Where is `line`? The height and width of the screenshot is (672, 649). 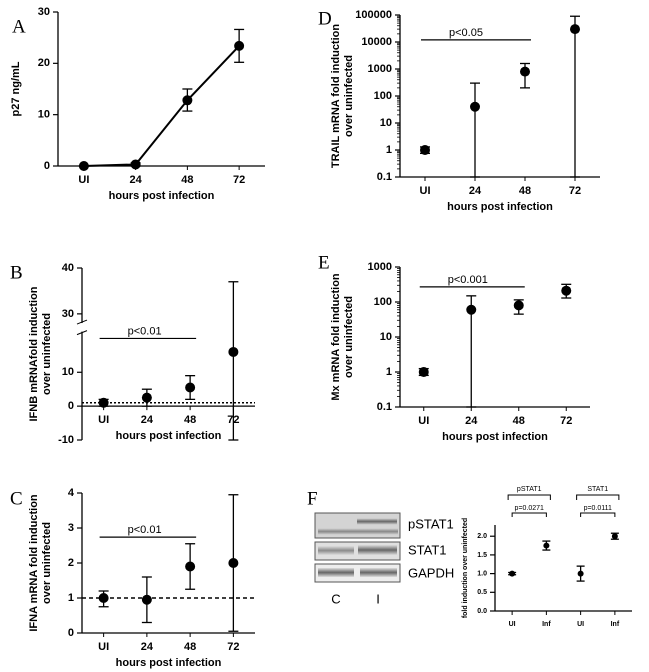 line is located at coordinates (161, 106).